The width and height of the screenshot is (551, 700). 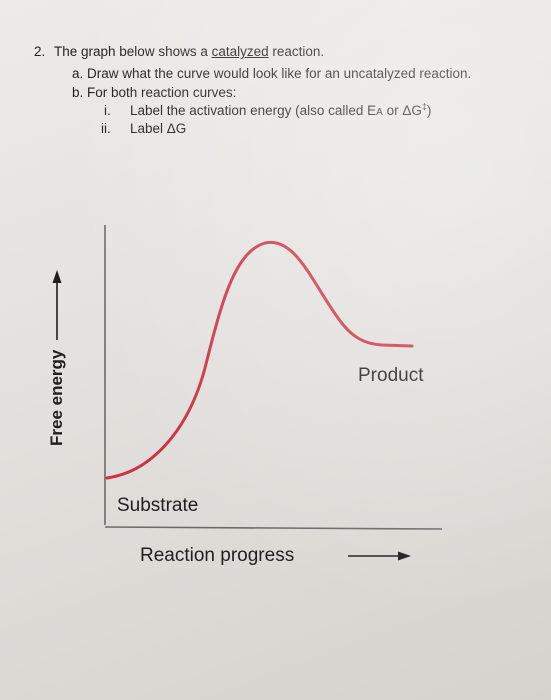 What do you see at coordinates (154, 92) in the screenshot?
I see `part-b-text: b. For both reaction curves:` at bounding box center [154, 92].